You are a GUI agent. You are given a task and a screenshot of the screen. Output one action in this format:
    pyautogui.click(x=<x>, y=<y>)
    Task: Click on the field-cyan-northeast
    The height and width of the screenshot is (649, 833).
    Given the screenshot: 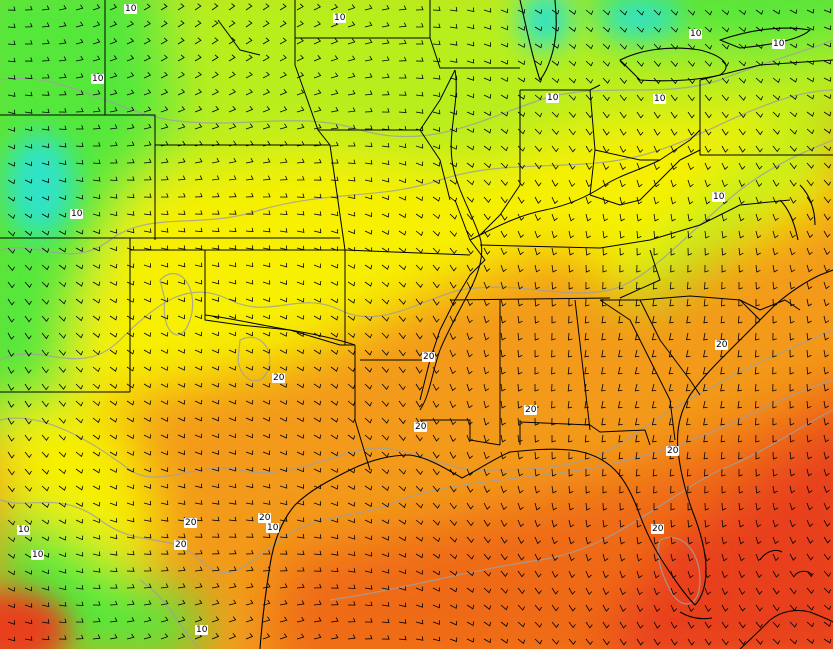 What is the action you would take?
    pyautogui.click(x=640, y=19)
    